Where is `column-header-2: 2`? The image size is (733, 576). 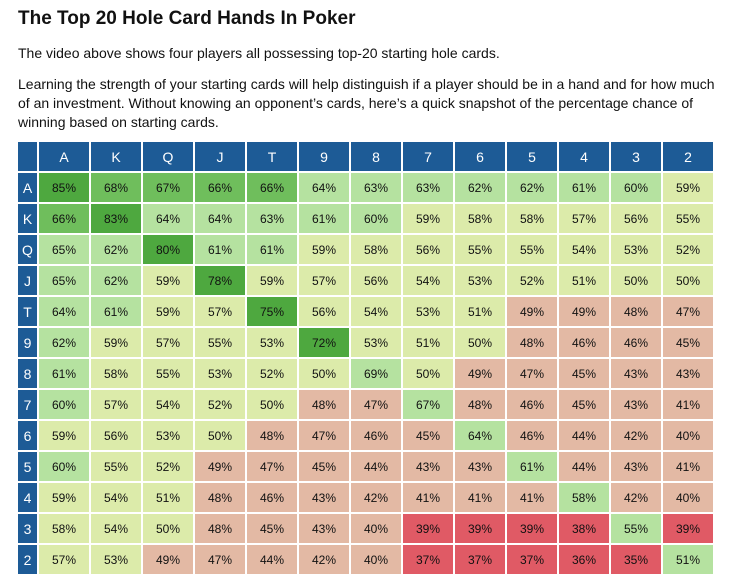 column-header-2: 2 is located at coordinates (688, 156).